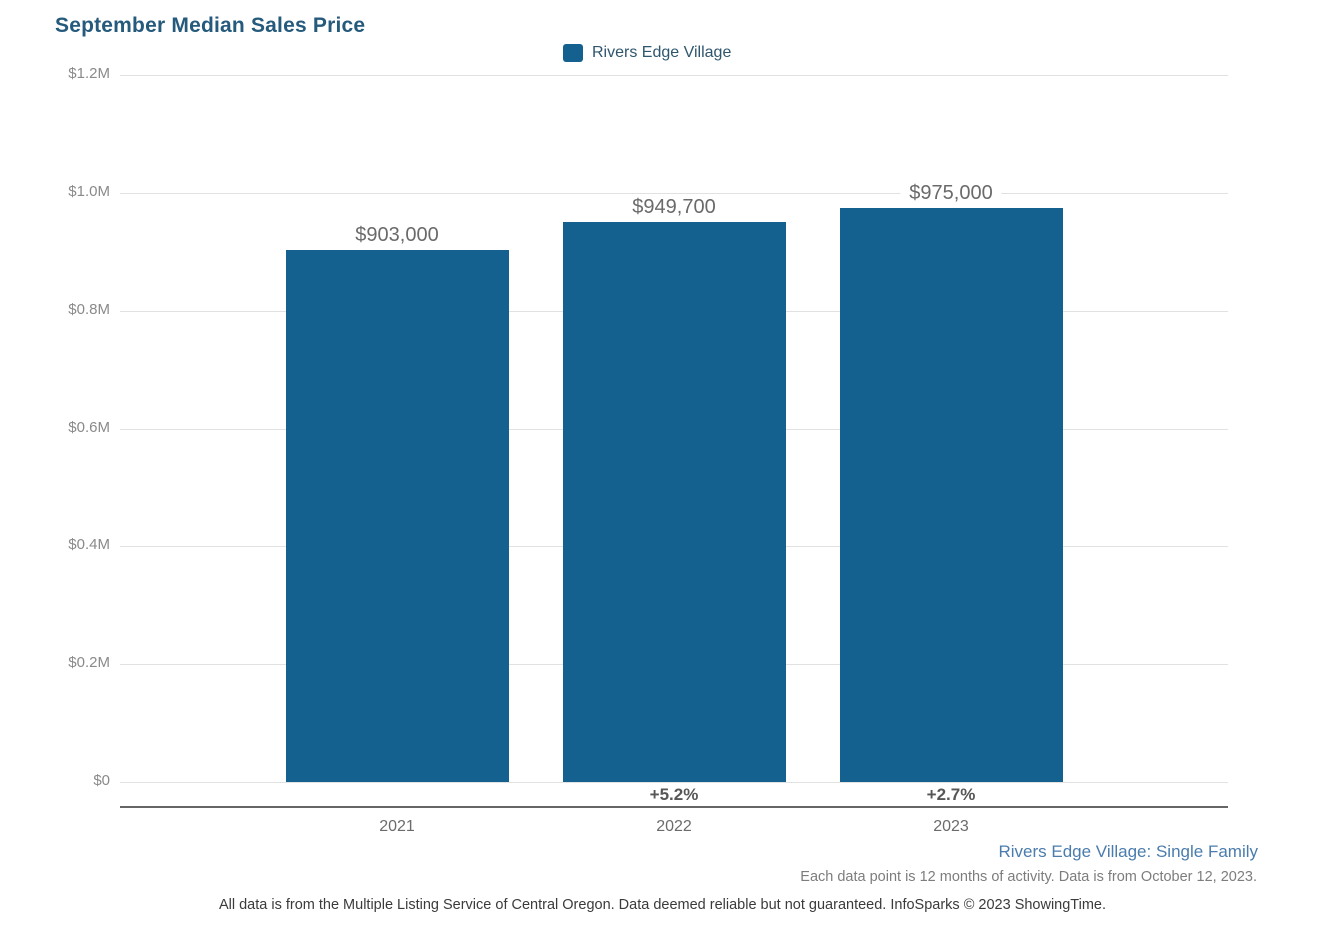 The width and height of the screenshot is (1335, 940). I want to click on legend-item-rivers-edge-village: Rivers Edge Village, so click(647, 53).